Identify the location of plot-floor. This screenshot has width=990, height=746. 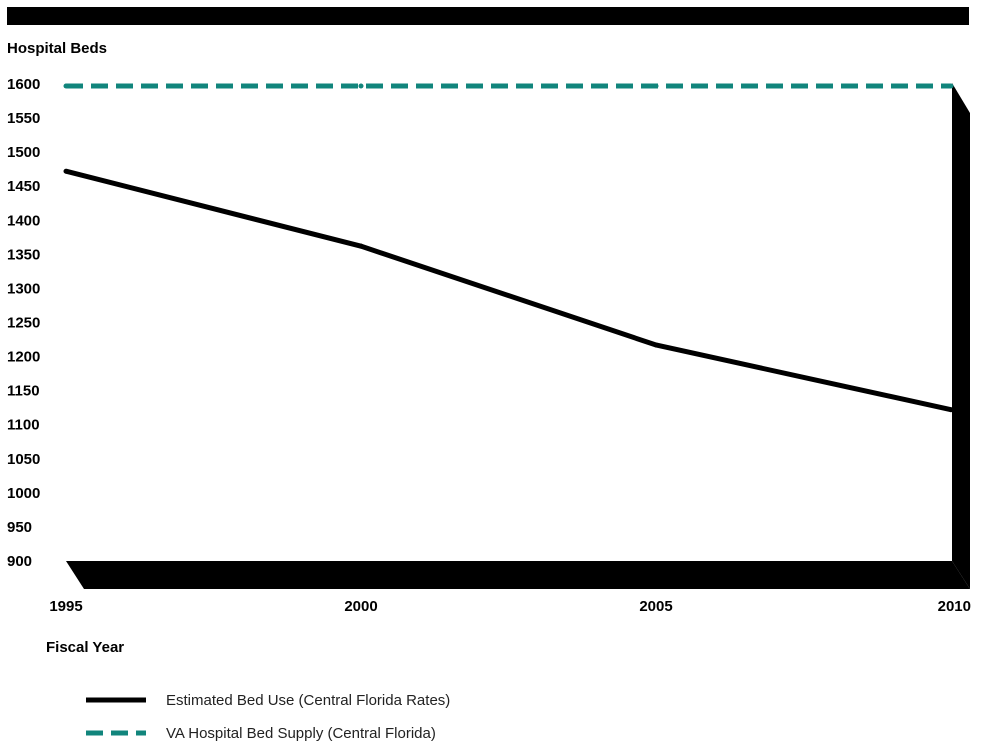
(518, 575).